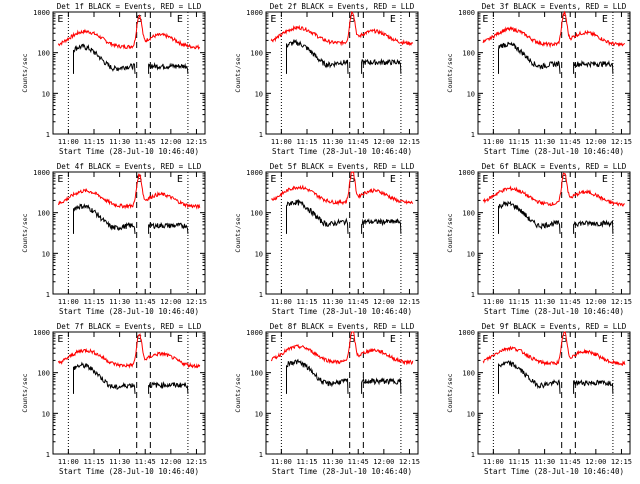 The image size is (640, 484). What do you see at coordinates (129, 166) in the screenshot?
I see `panel-title: Det 4f BLACK = Events, RED = LLD` at bounding box center [129, 166].